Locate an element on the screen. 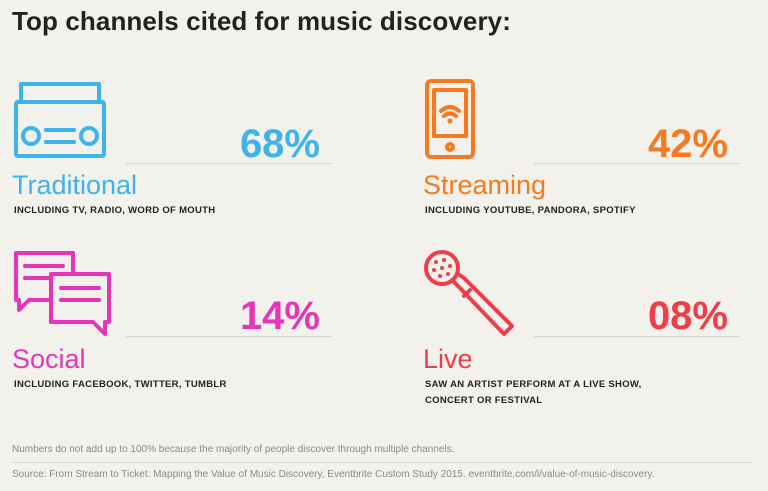 The width and height of the screenshot is (768, 491). speech-bubbles-icon is located at coordinates (62, 293).